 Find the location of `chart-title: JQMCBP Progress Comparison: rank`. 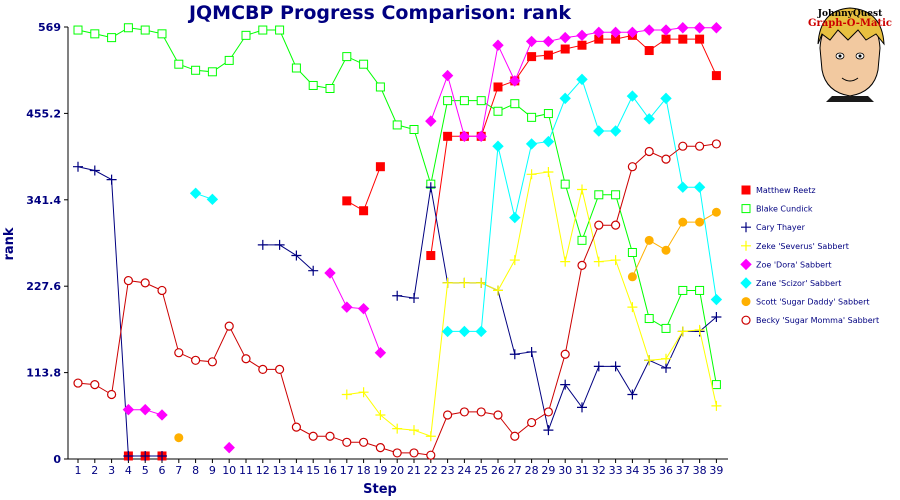

chart-title: JQMCBP Progress Comparison: rank is located at coordinates (379, 13).